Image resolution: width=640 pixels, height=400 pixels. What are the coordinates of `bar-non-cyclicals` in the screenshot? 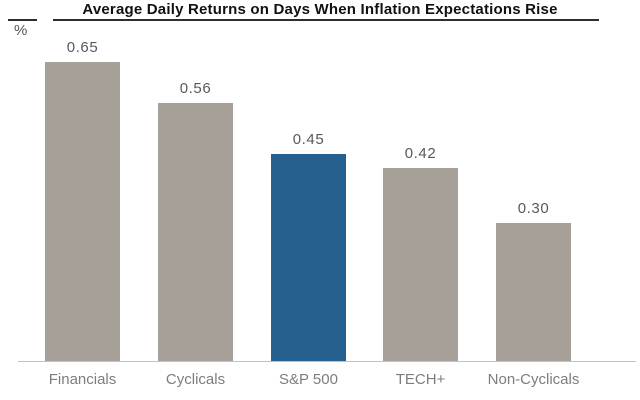 It's located at (533, 292).